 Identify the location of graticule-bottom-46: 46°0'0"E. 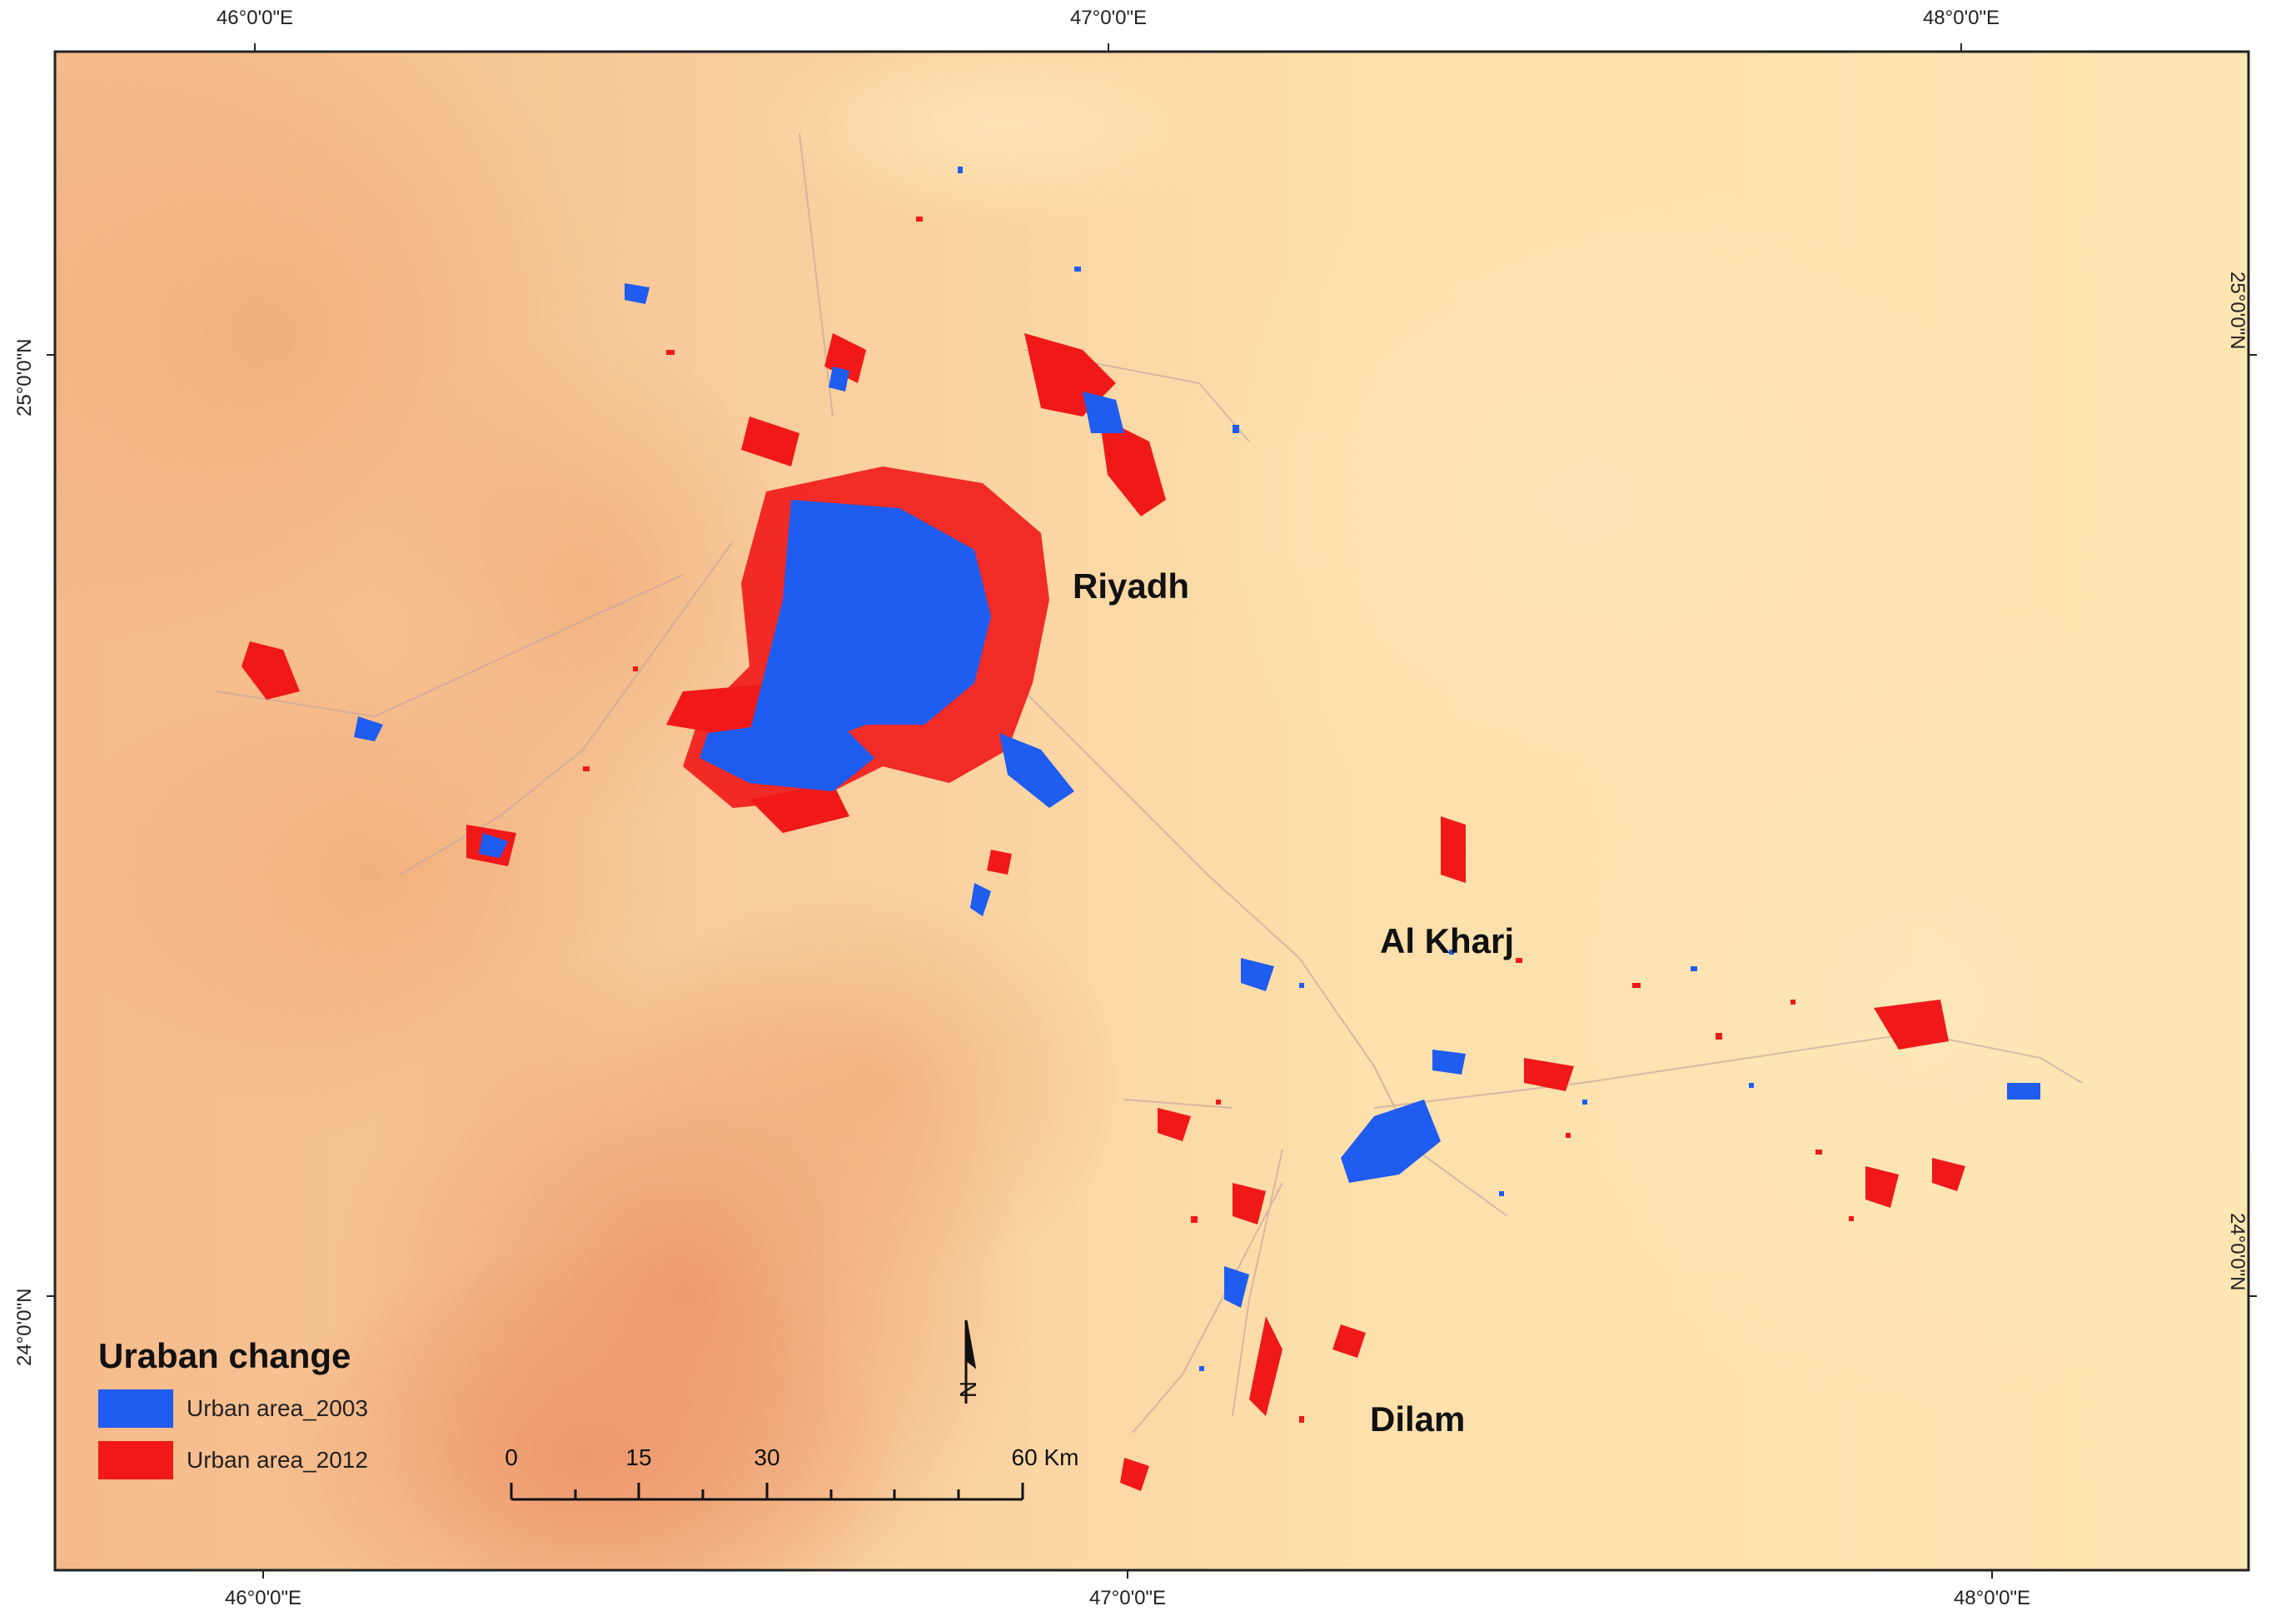
(263, 1598).